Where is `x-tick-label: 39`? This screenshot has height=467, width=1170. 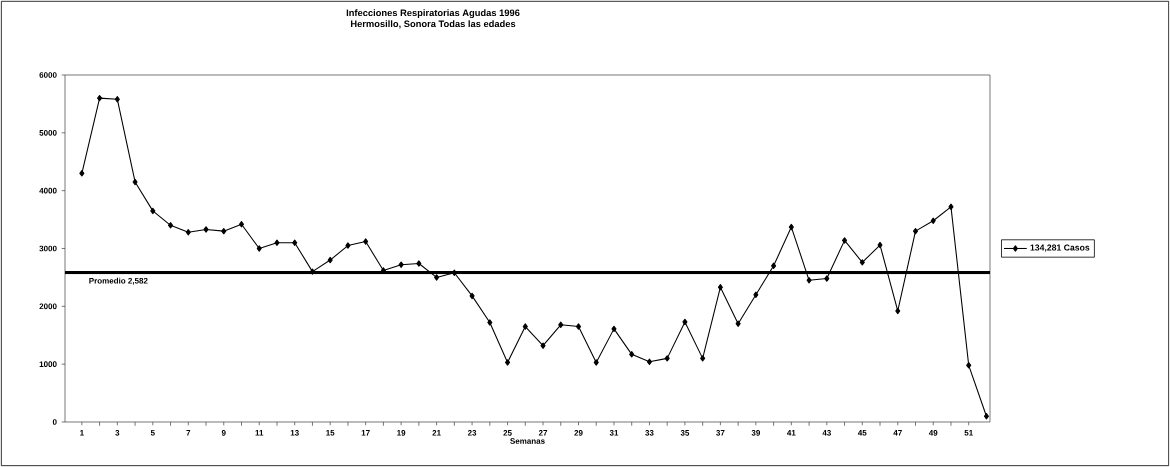 x-tick-label: 39 is located at coordinates (756, 433).